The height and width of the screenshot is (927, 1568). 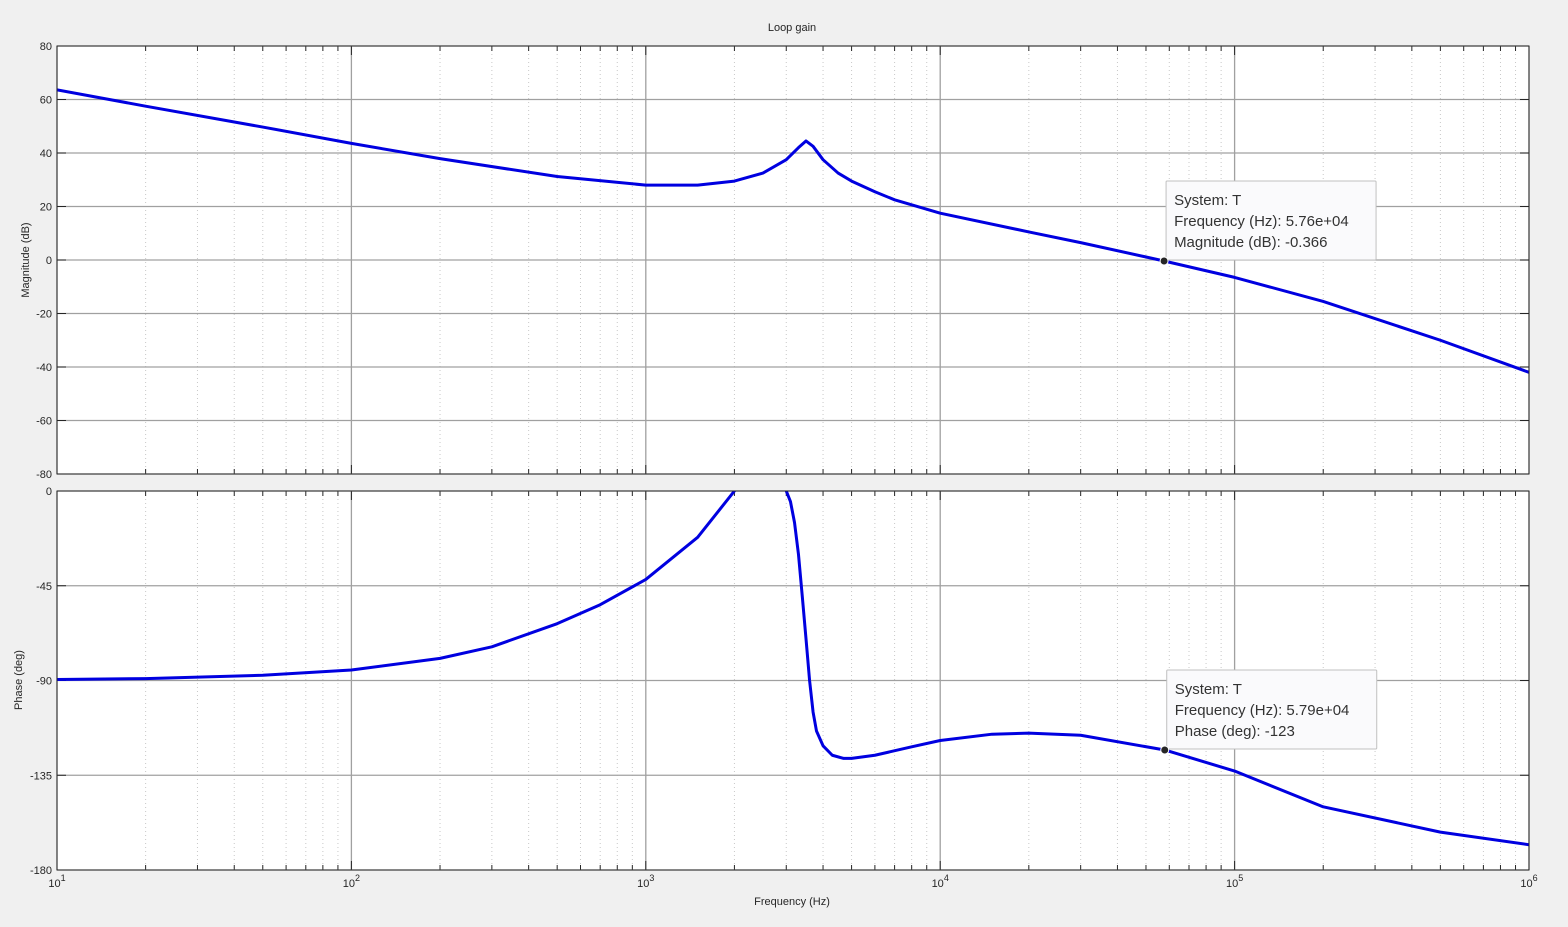 What do you see at coordinates (44, 475) in the screenshot?
I see `magnitude-y-tick-label: -80` at bounding box center [44, 475].